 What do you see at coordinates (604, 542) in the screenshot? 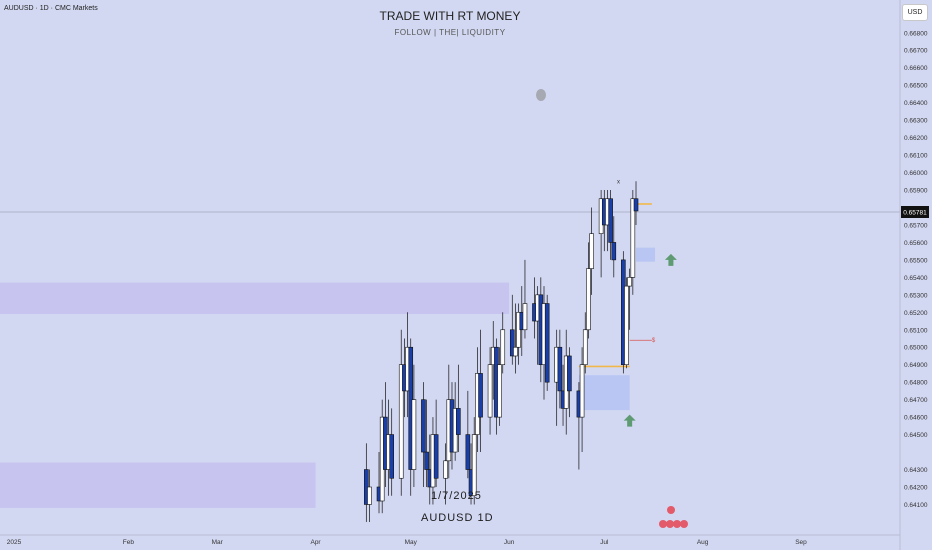
I see `time-tick-label: Jul` at bounding box center [604, 542].